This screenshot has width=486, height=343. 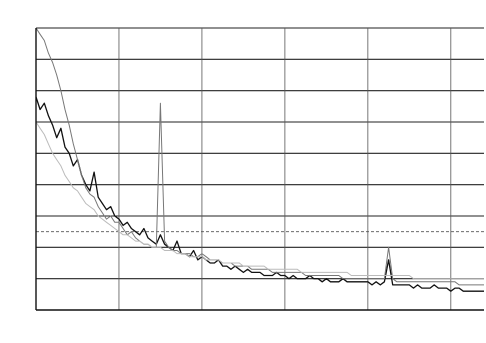 I want to click on figure-top-title, so click(x=260, y=4).